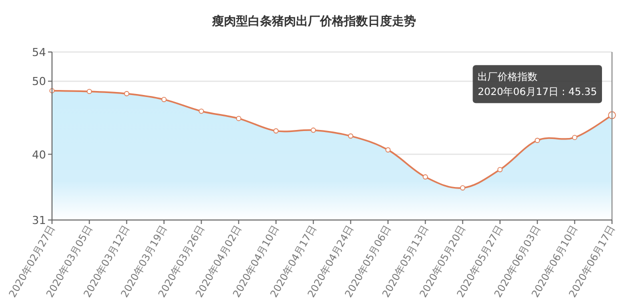  I want to click on y-tick-label: 40, so click(39, 155).